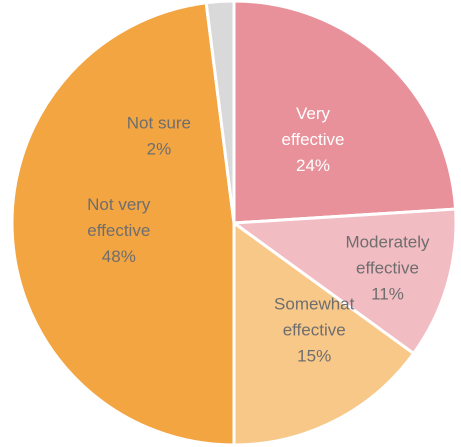 The height and width of the screenshot is (447, 461). I want to click on pie-label-4: Not very effective 48%, so click(119, 230).